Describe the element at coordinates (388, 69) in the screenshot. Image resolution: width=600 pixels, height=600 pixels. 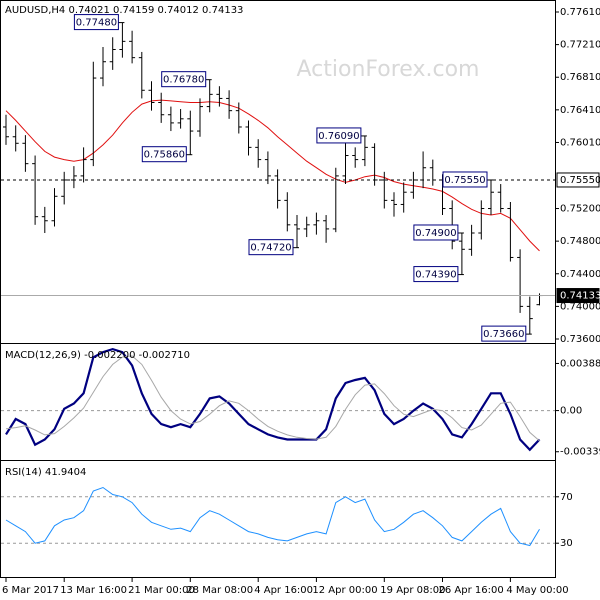
I see `watermark: ActionForex.com` at that location.